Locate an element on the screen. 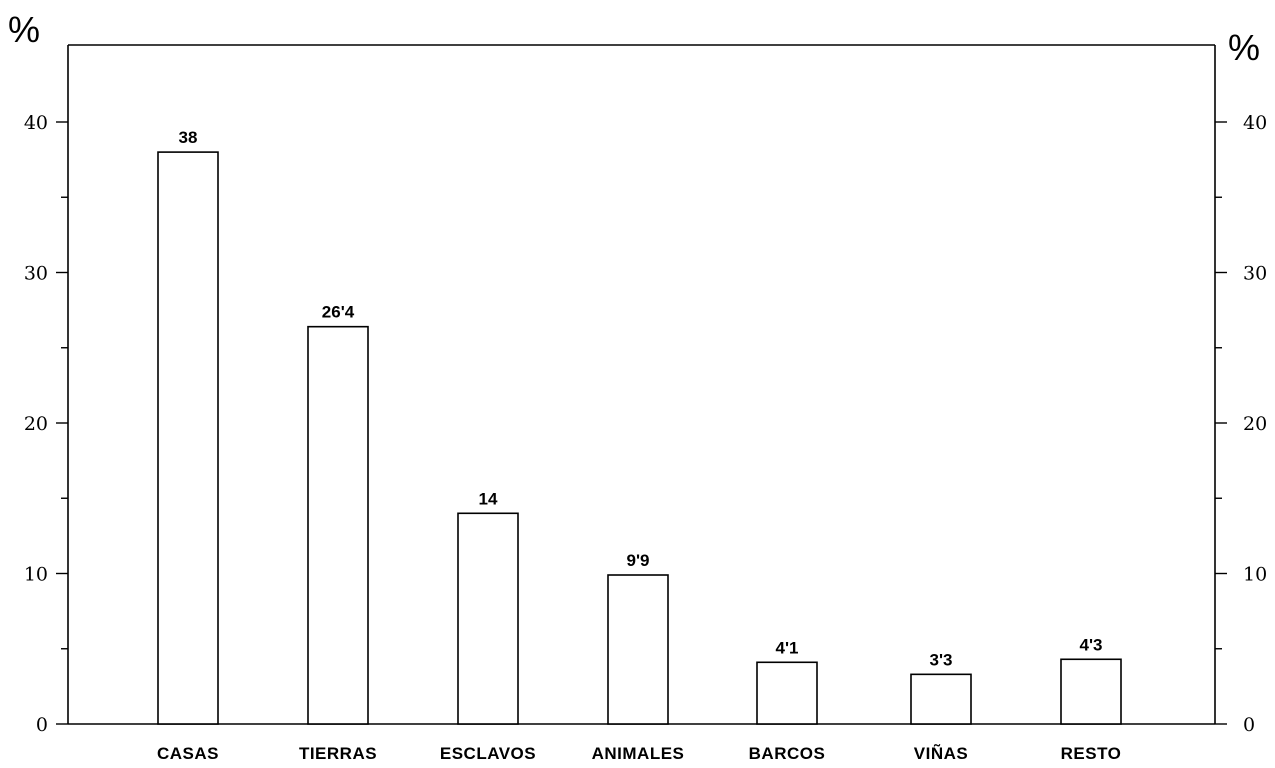  value-label-animales: 9'9 is located at coordinates (638, 560).